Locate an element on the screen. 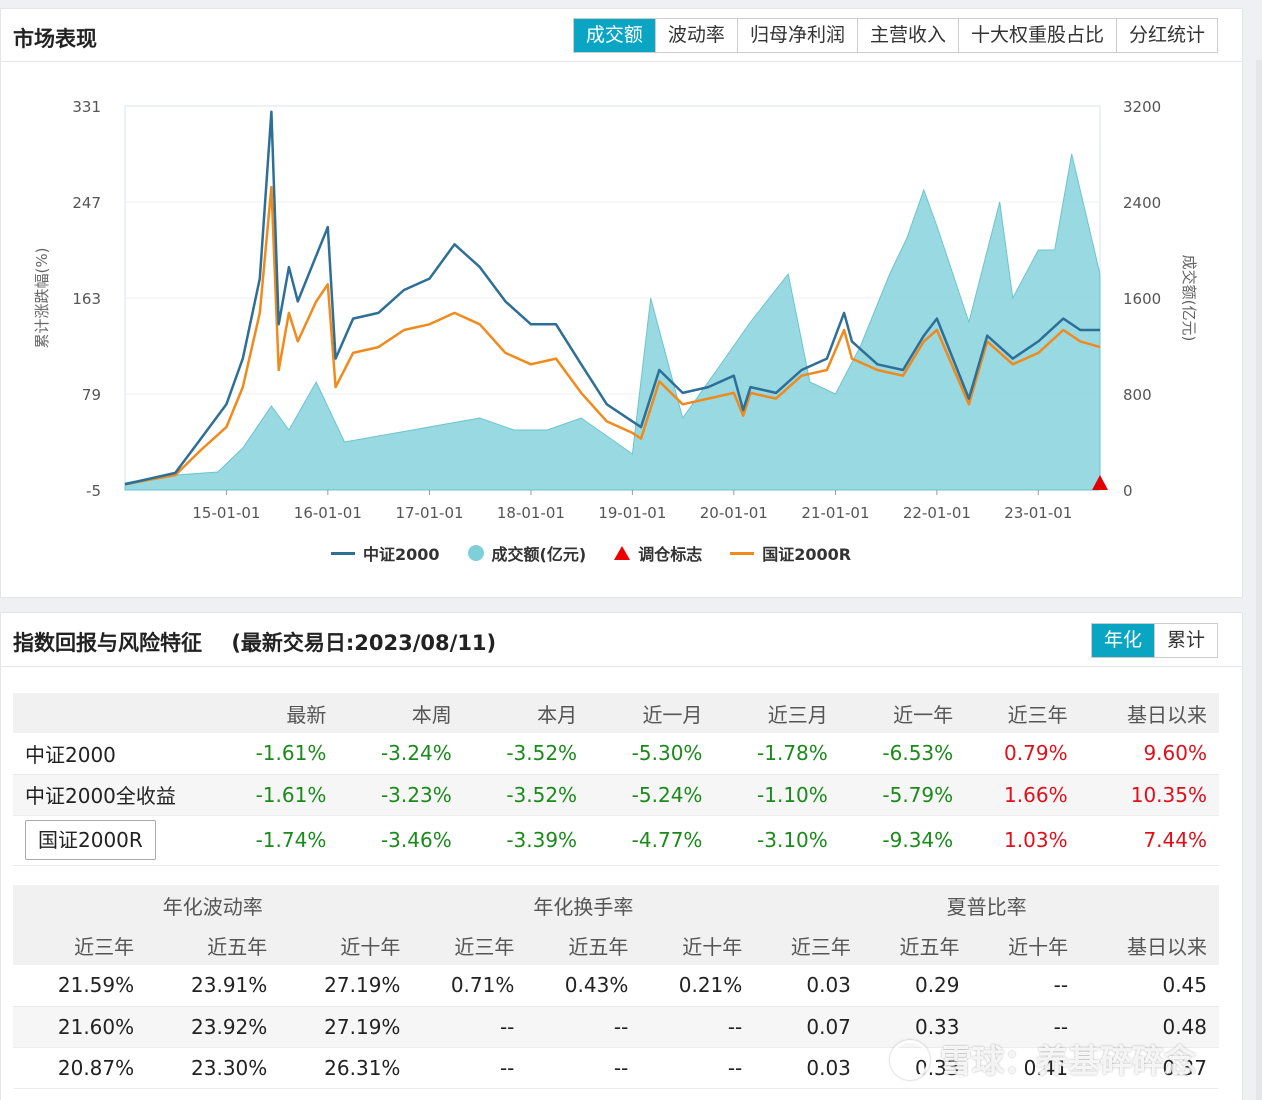 This screenshot has height=1100, width=1262. col-header: 本月 is located at coordinates (526, 713).